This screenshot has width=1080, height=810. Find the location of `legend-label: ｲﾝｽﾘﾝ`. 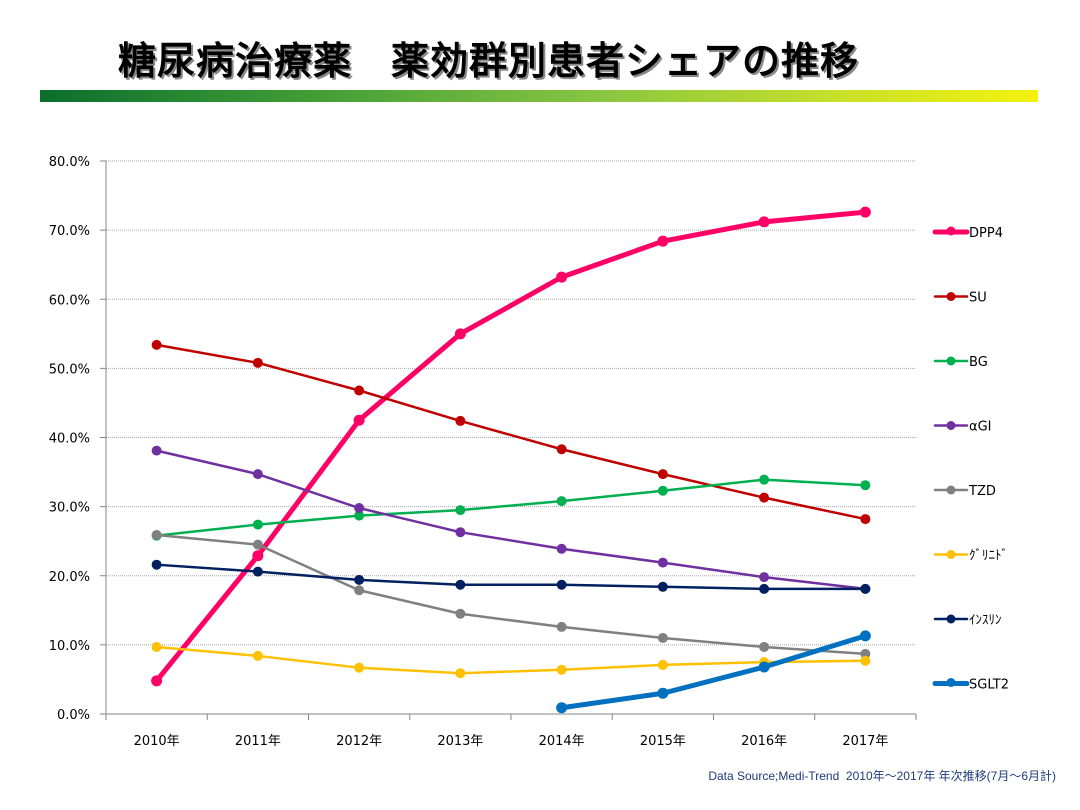

legend-label: ｲﾝｽﾘﾝ is located at coordinates (985, 620).